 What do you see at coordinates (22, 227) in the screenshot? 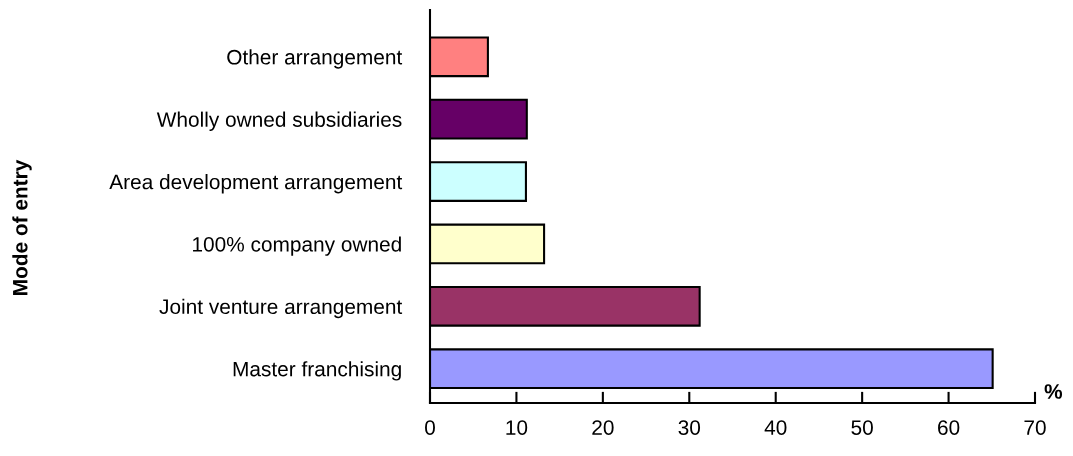
I see `y-axis-title: Mode of entry` at bounding box center [22, 227].